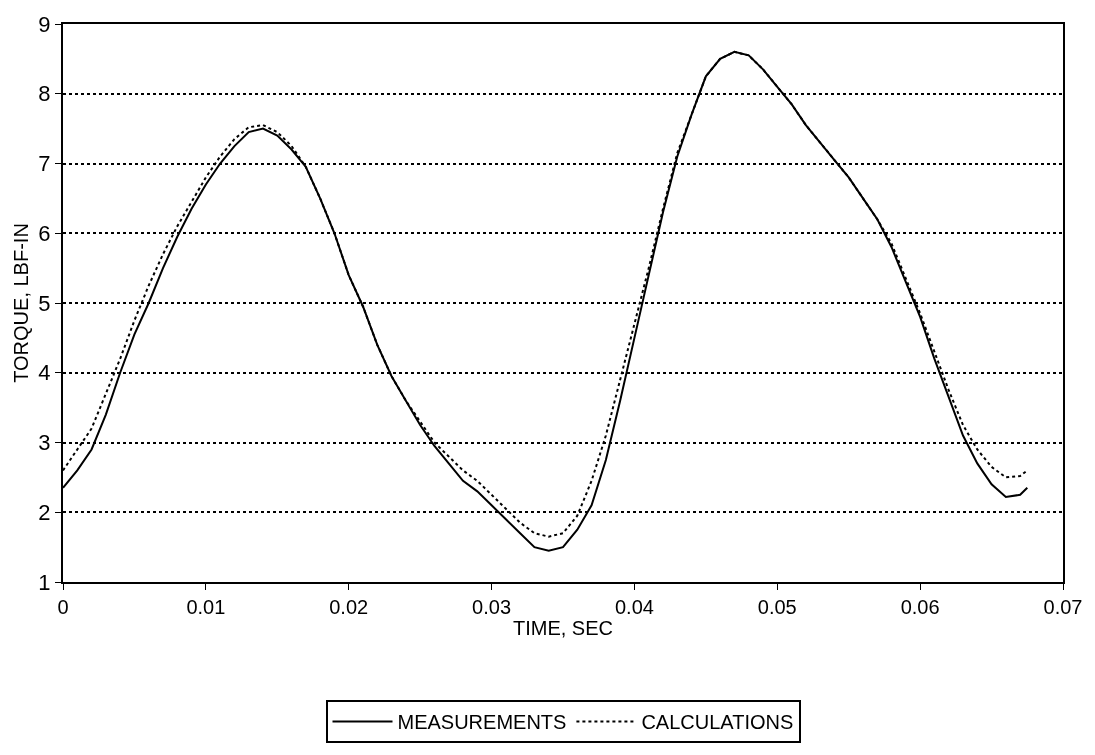  I want to click on x-axis-title: TIME, SEC, so click(563, 628).